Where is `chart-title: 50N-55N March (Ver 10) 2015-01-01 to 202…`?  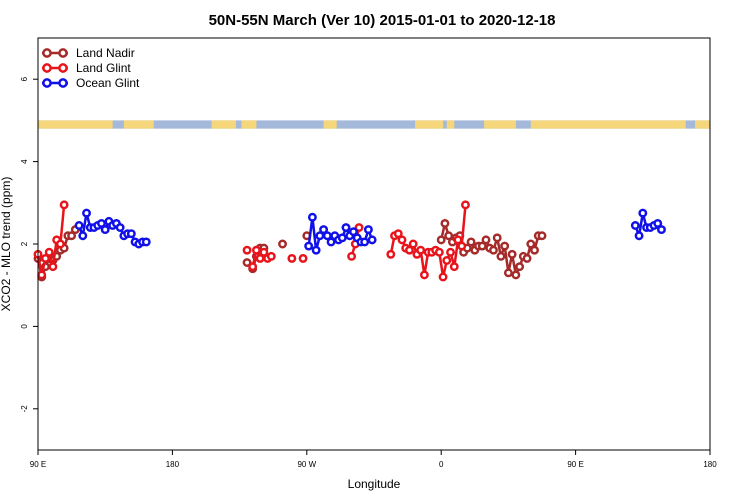 chart-title: 50N-55N March (Ver 10) 2015-01-01 to 202… is located at coordinates (382, 20).